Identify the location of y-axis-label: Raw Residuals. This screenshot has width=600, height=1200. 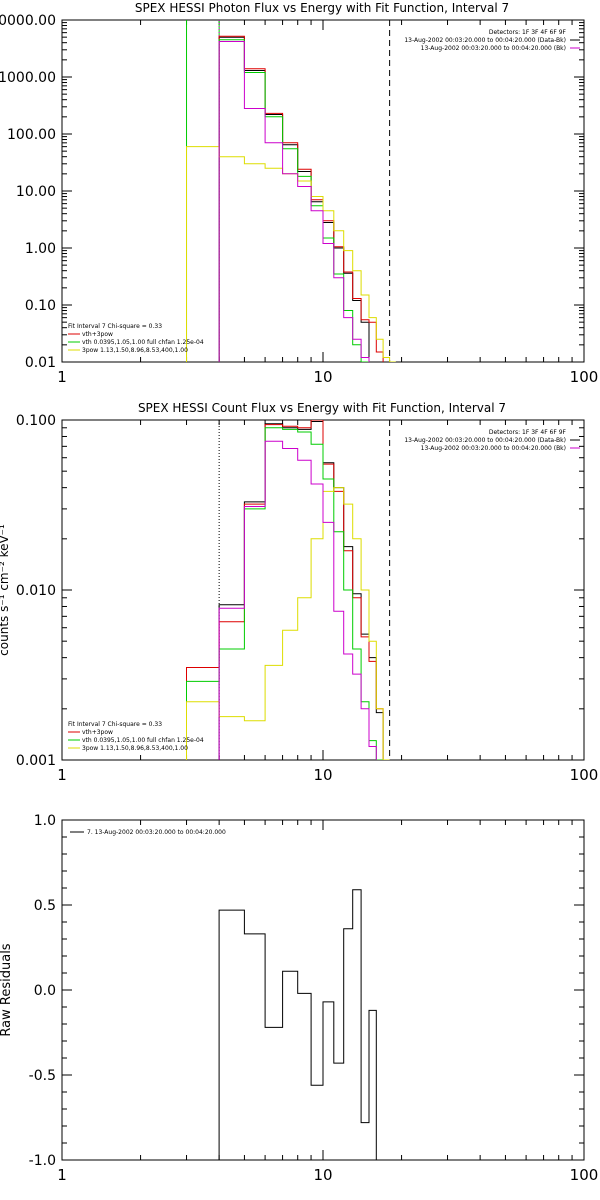
(7, 989).